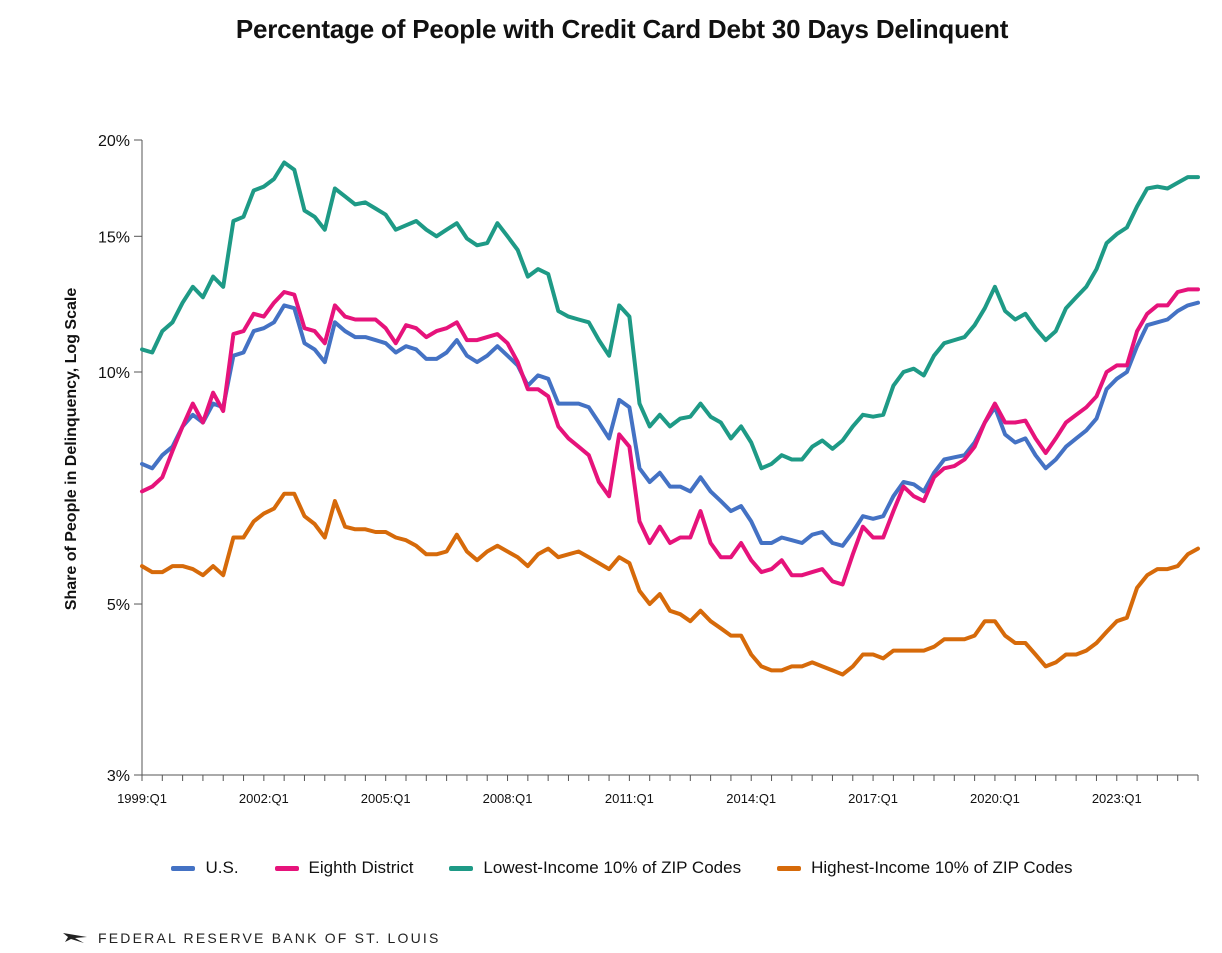 The image size is (1222, 953). I want to click on legend-item-lowest-income-10-of-zip-codes: Lowest-Income 10% of ZIP Codes, so click(595, 868).